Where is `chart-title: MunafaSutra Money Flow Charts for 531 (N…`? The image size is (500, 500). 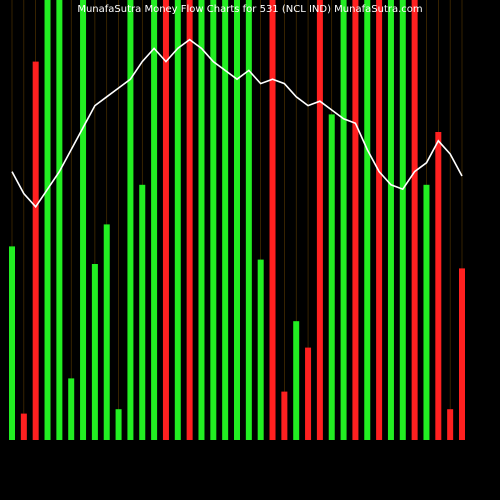
chart-title: MunafaSutra Money Flow Charts for 531 (N… is located at coordinates (249, 9).